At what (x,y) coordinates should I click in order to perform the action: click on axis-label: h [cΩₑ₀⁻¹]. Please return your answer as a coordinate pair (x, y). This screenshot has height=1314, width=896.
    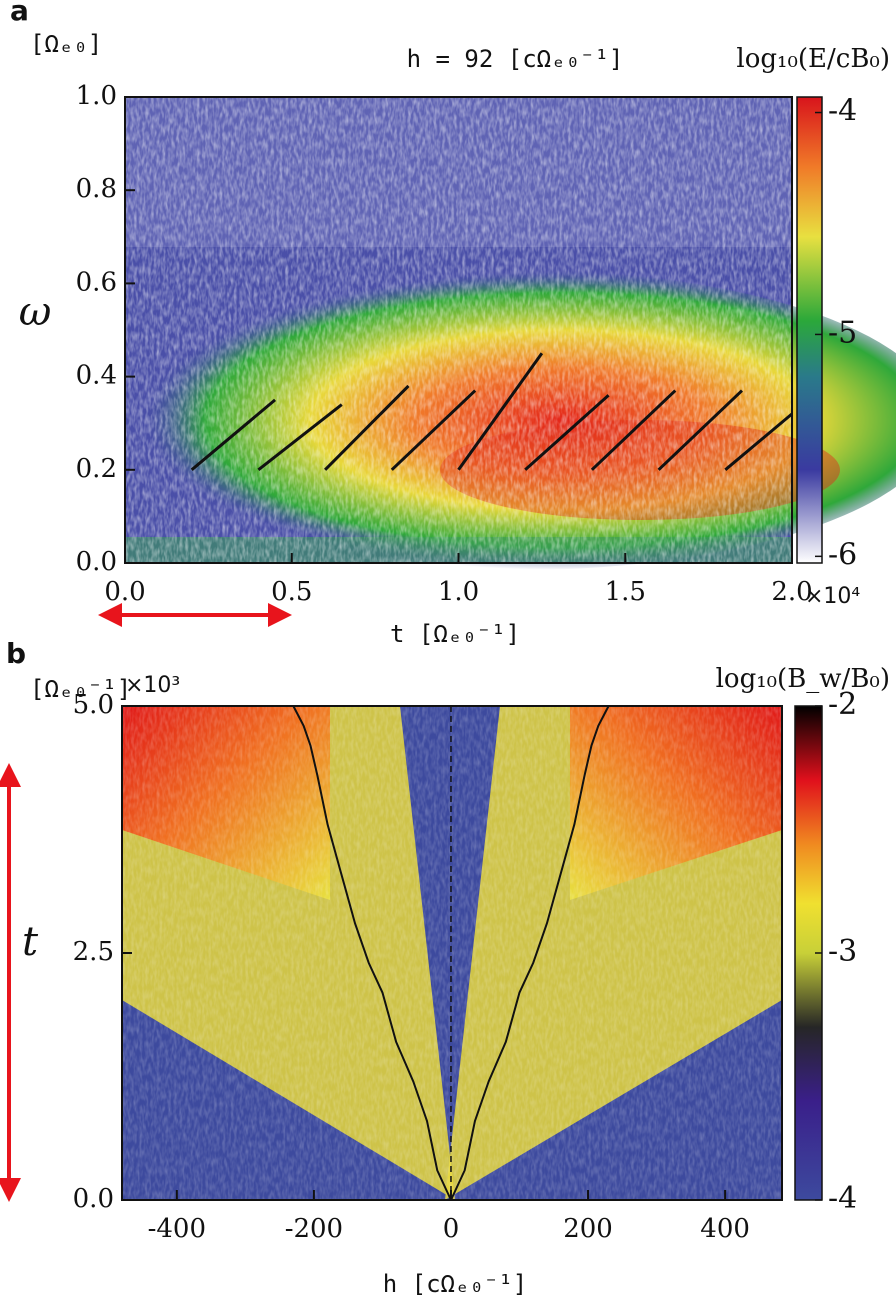
    Looking at the image, I should click on (455, 1284).